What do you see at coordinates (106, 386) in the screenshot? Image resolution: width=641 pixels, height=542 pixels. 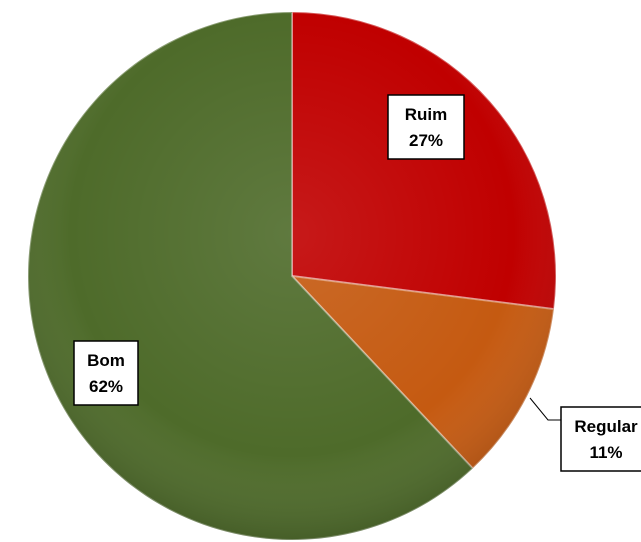 I see `data-label-percent: 62%` at bounding box center [106, 386].